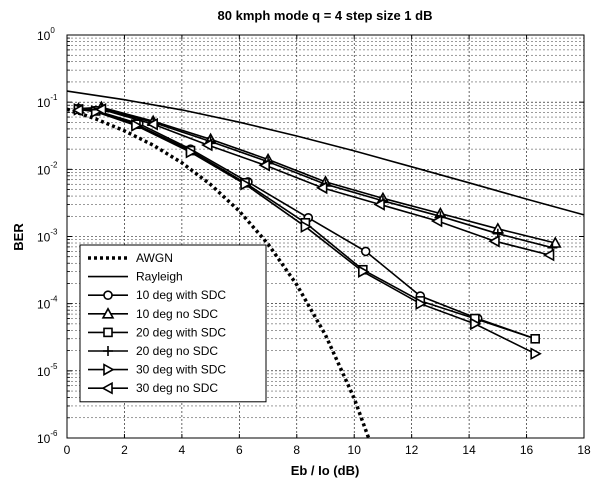 This screenshot has height=484, width=592. Describe the element at coordinates (54, 97) in the screenshot. I see `y-tick-exponent: -1` at that location.